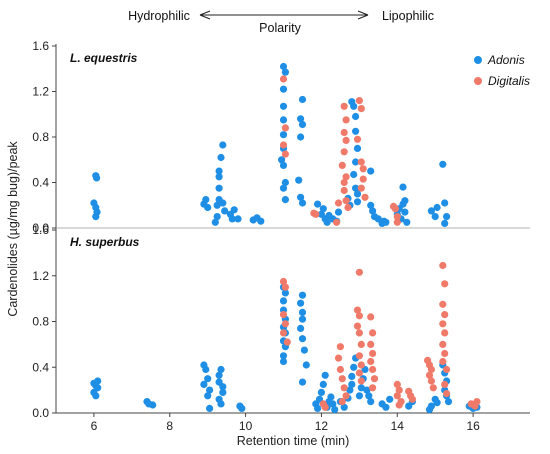 The image size is (550, 454). What do you see at coordinates (506, 60) in the screenshot?
I see `legend-label-adonis: Adonis` at bounding box center [506, 60].